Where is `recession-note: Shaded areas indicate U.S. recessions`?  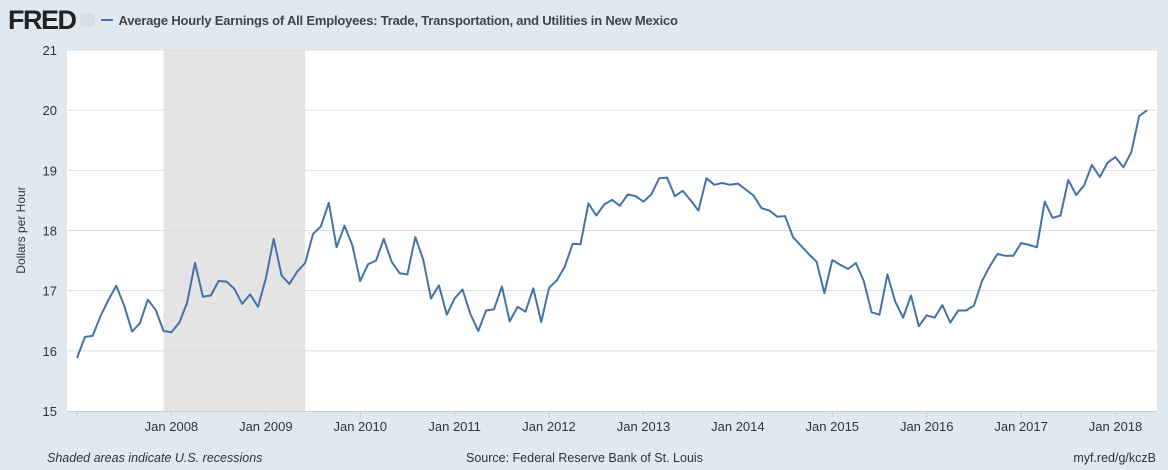 recession-note: Shaded areas indicate U.S. recessions is located at coordinates (155, 458).